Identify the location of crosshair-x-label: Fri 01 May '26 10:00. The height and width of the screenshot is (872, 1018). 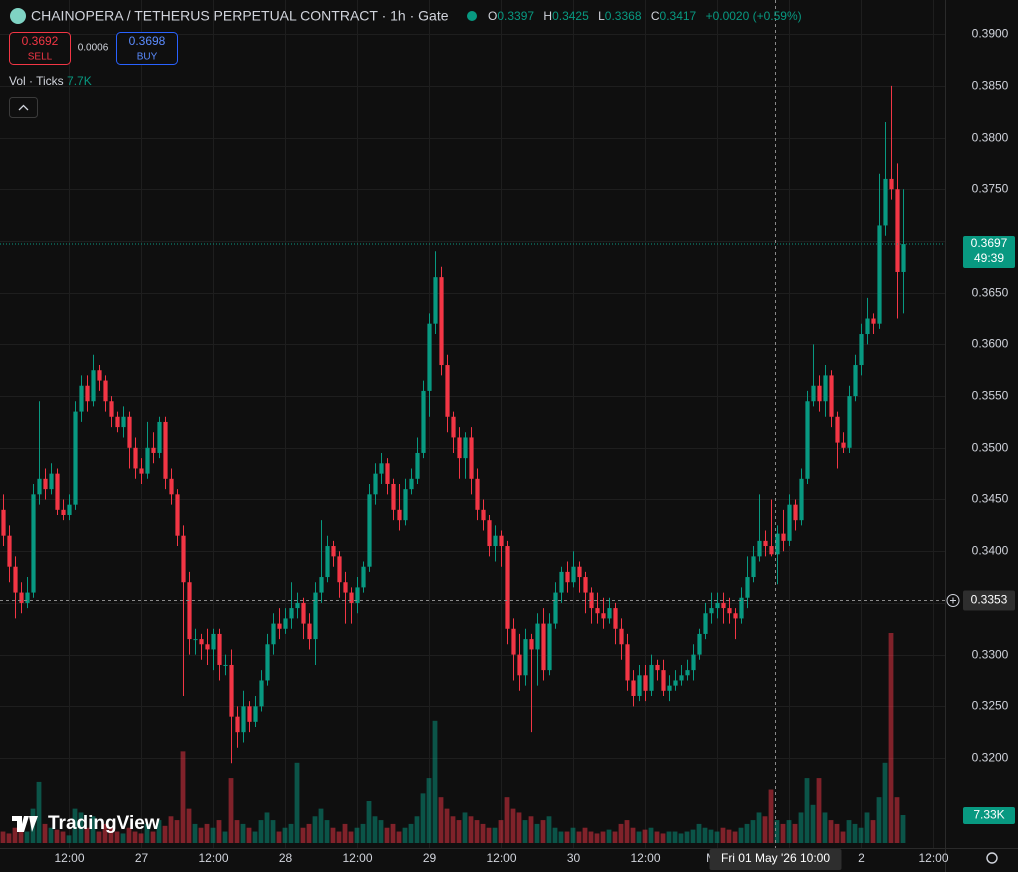
(775, 858).